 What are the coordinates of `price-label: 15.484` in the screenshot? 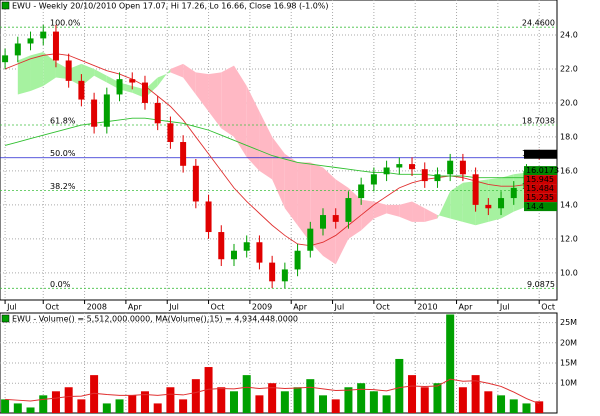 It's located at (540, 188).